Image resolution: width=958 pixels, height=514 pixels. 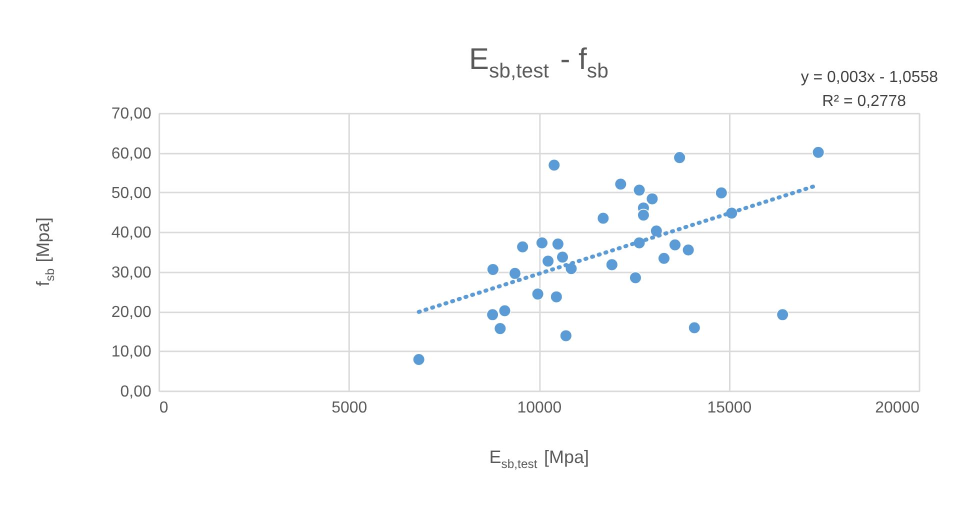 What do you see at coordinates (131, 153) in the screenshot?
I see `y-tick-label: 60,00` at bounding box center [131, 153].